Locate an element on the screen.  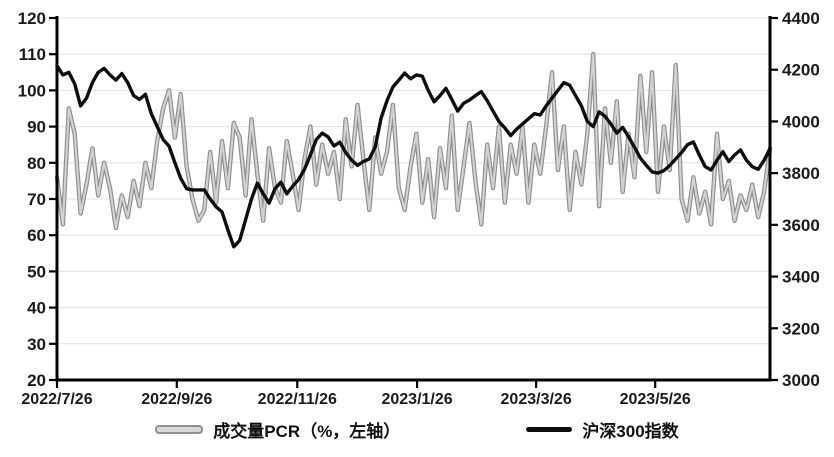
y-left-tick-label: 110 is located at coordinates (32, 54).